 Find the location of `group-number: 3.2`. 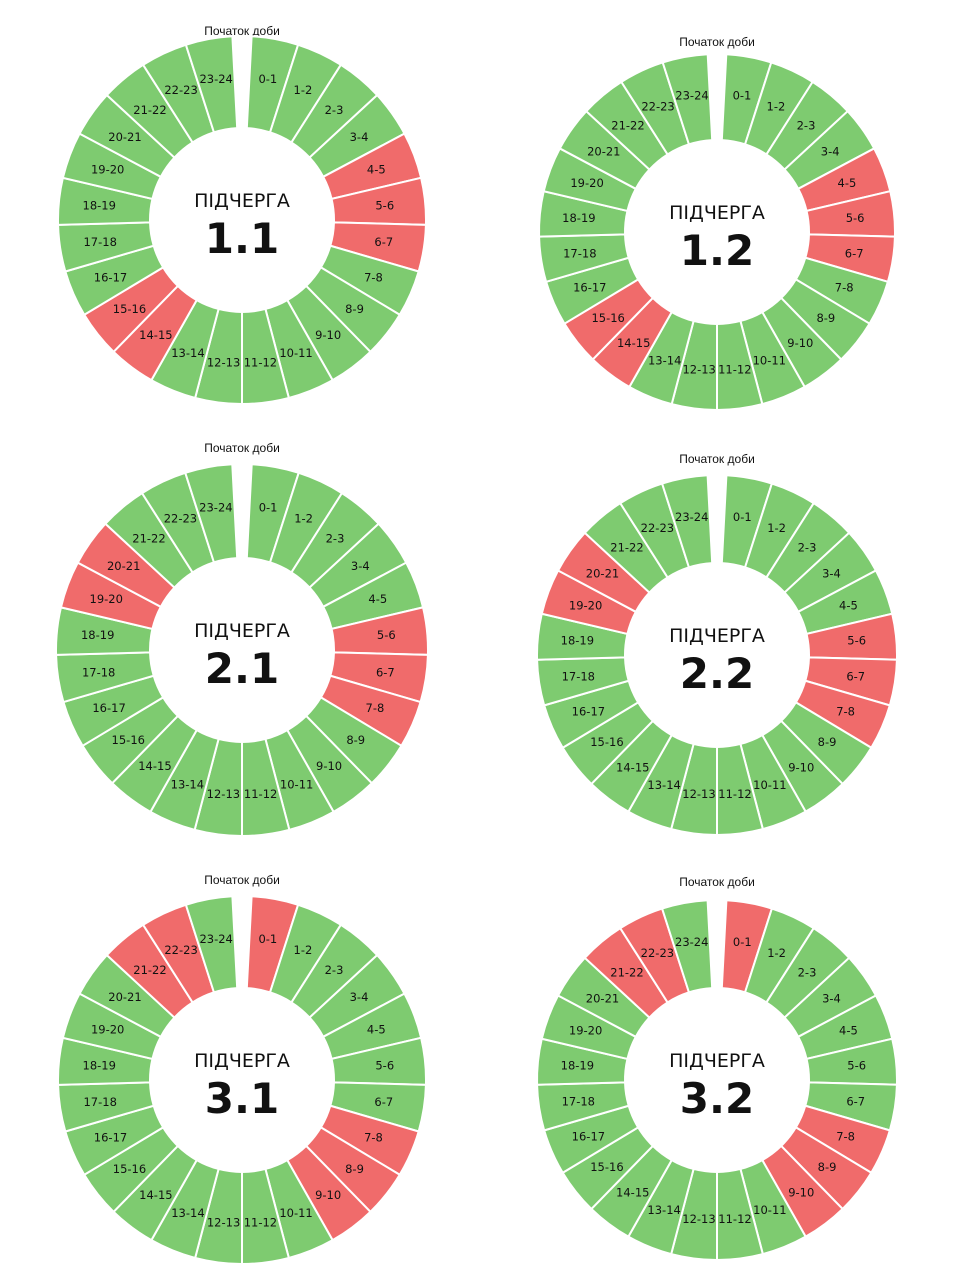

group-number: 3.2 is located at coordinates (717, 1098).